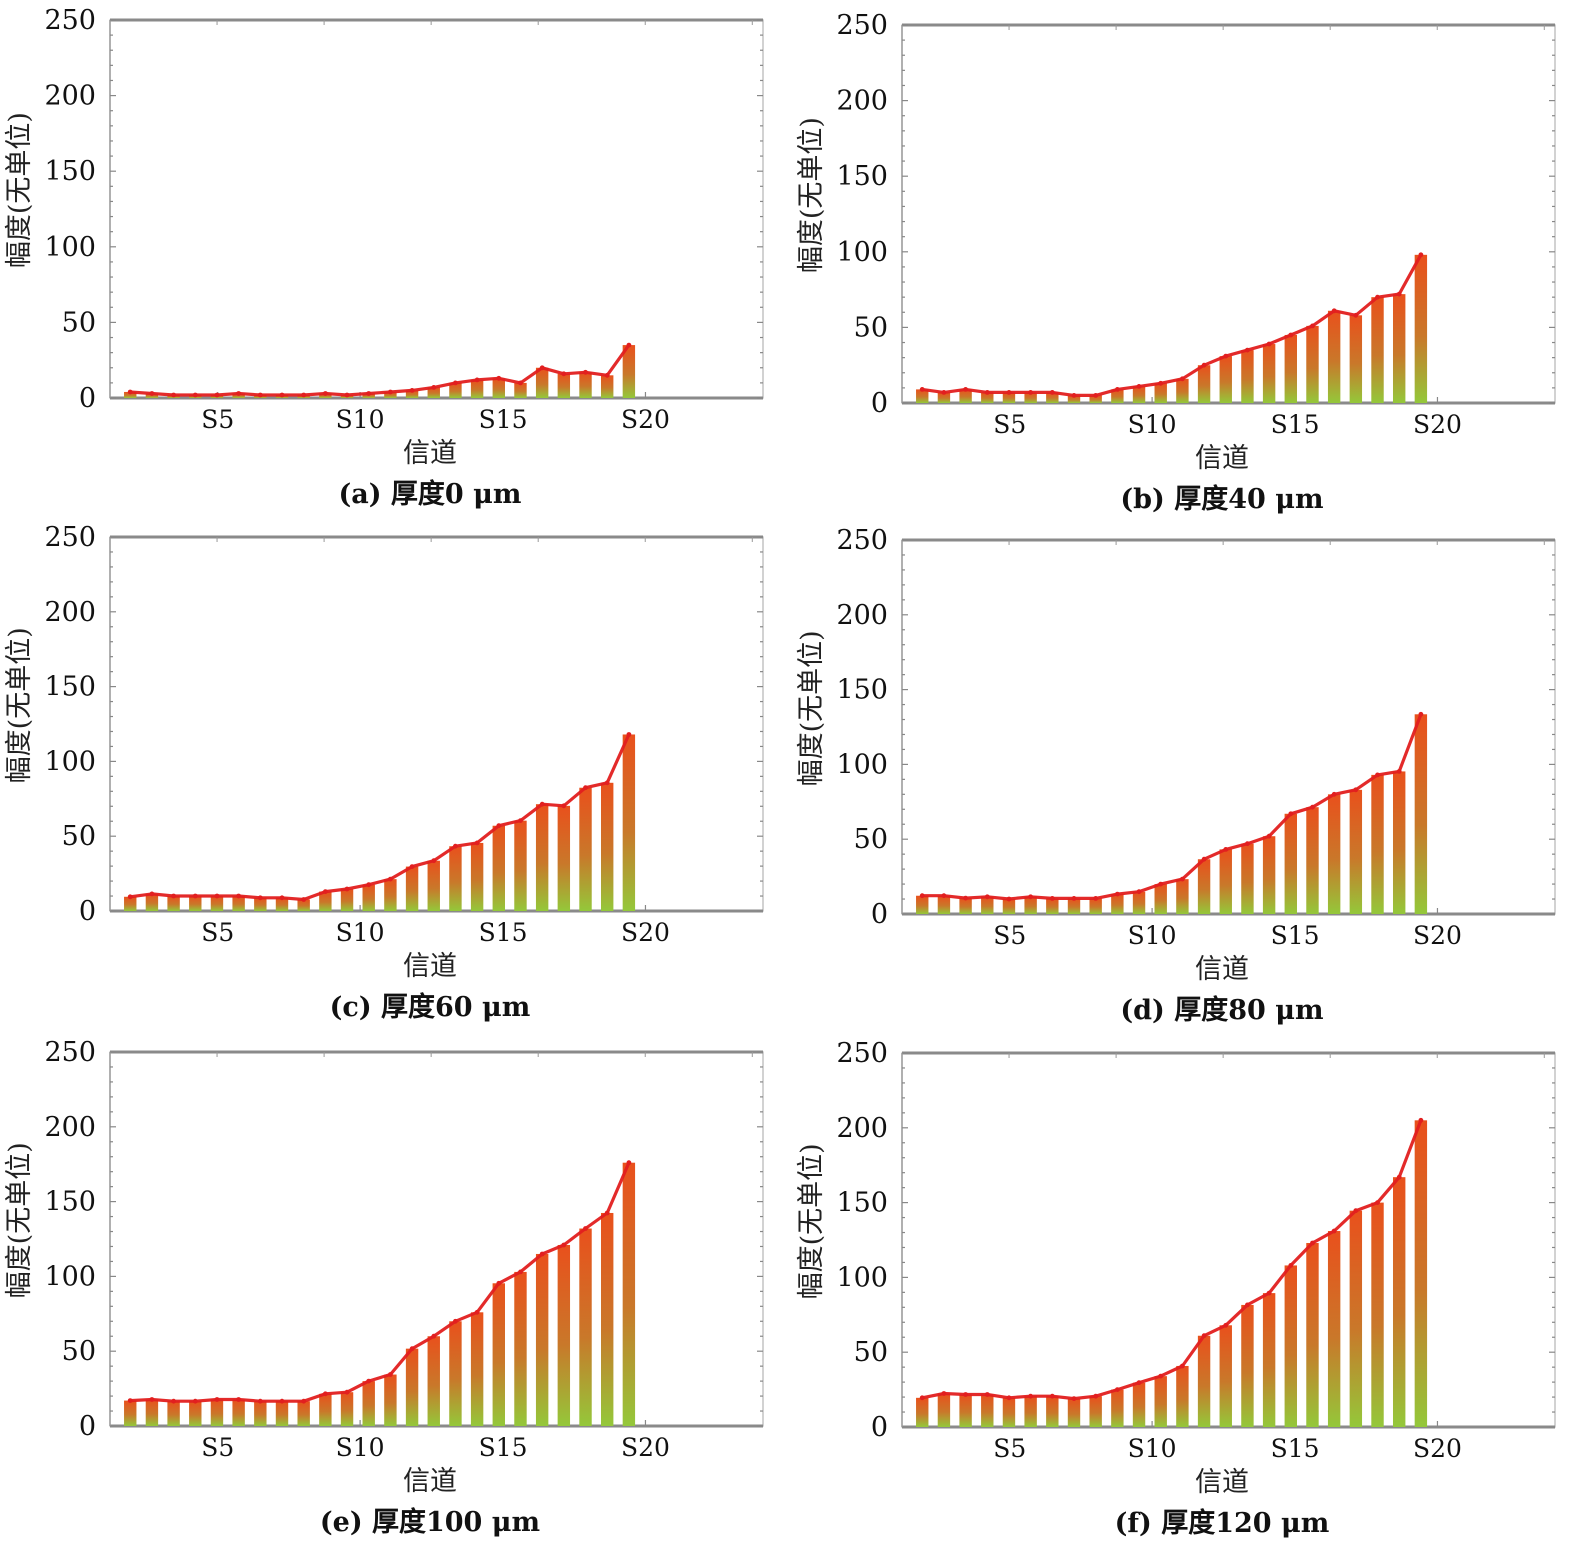 This screenshot has height=1560, width=1578. Describe the element at coordinates (503, 1447) in the screenshot. I see `x-tick-label: S15` at that location.